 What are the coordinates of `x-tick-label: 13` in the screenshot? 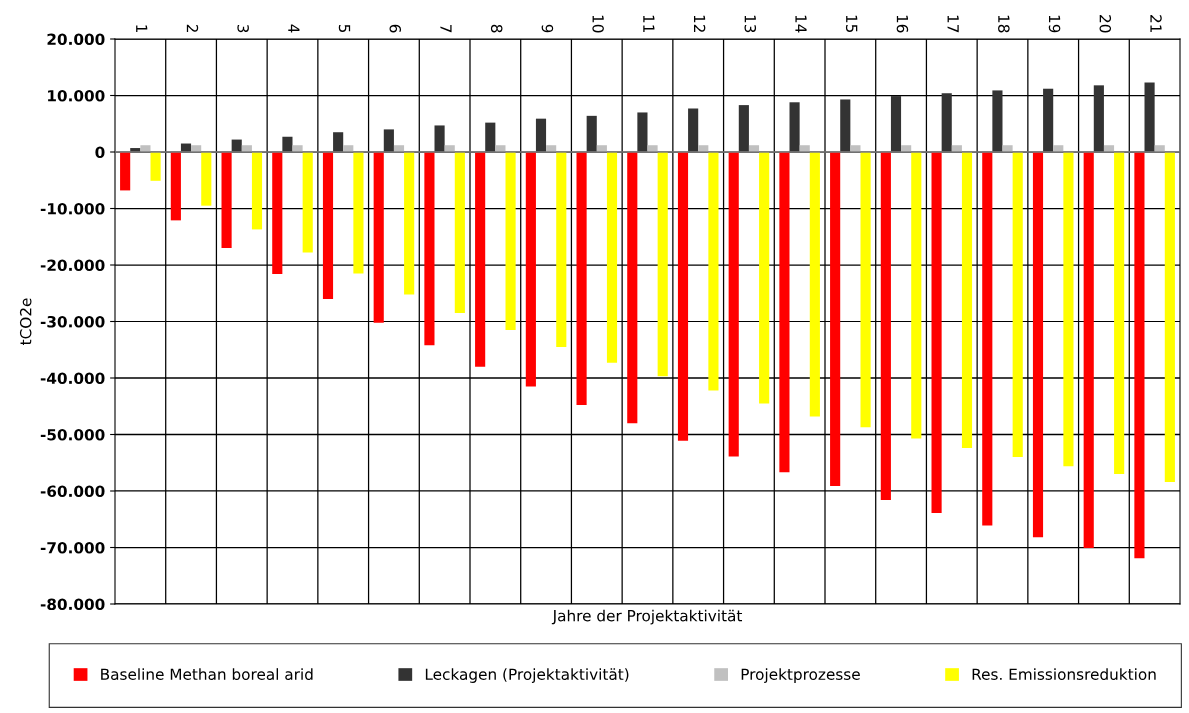 It's located at (750, 24).